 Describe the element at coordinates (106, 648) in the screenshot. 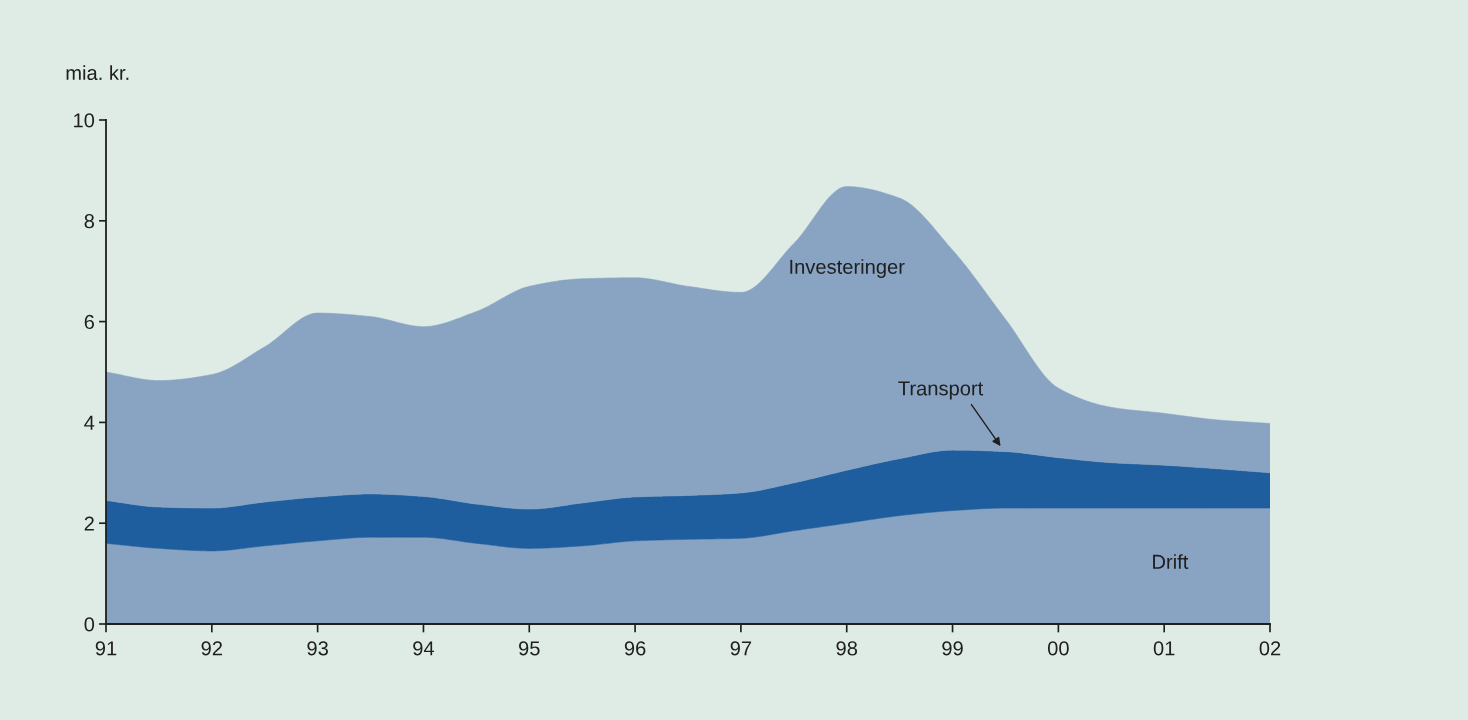

I see `x-tick-label: 91` at that location.